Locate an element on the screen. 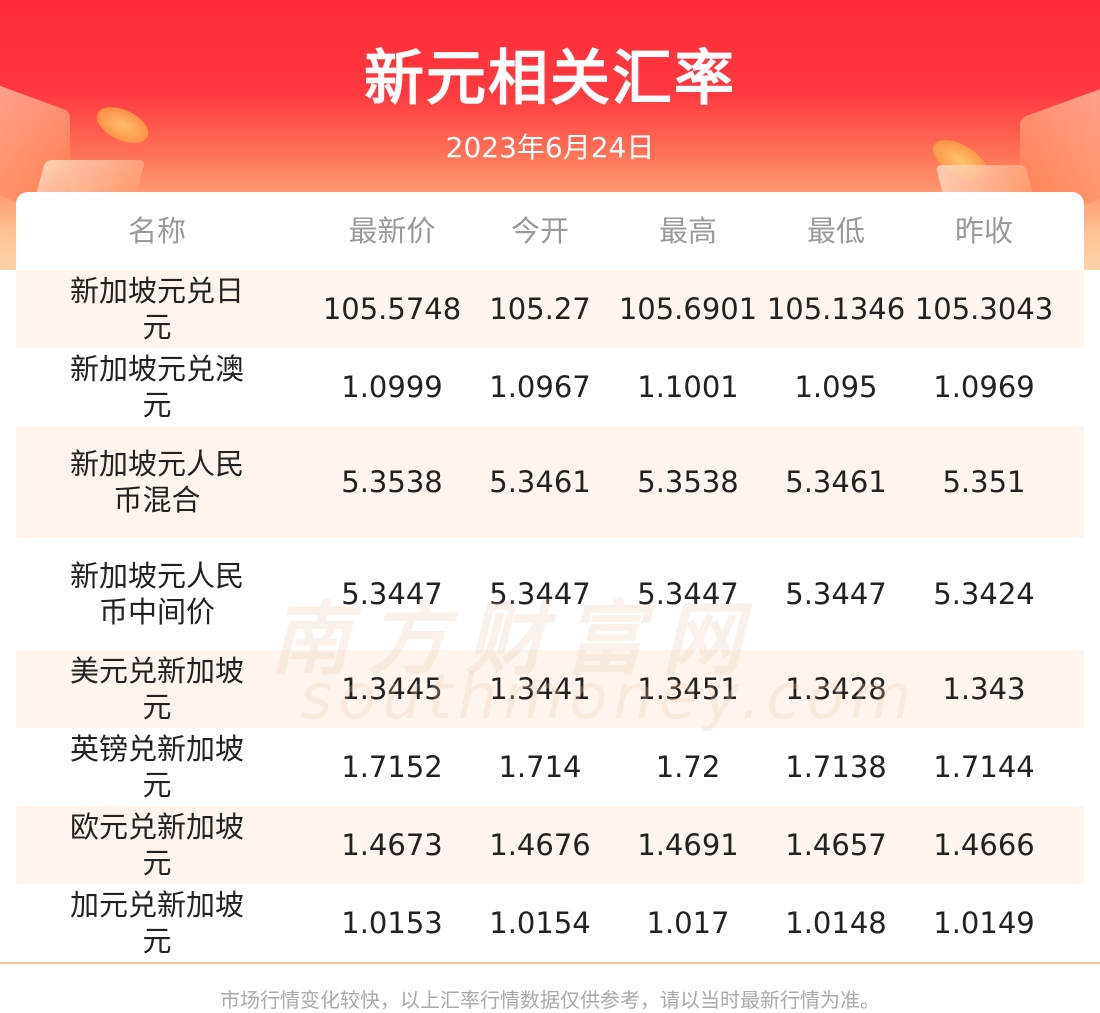 Image resolution: width=1100 pixels, height=1013 pixels. currency-pair-name: 新加坡元人民币混合 is located at coordinates (156, 482).